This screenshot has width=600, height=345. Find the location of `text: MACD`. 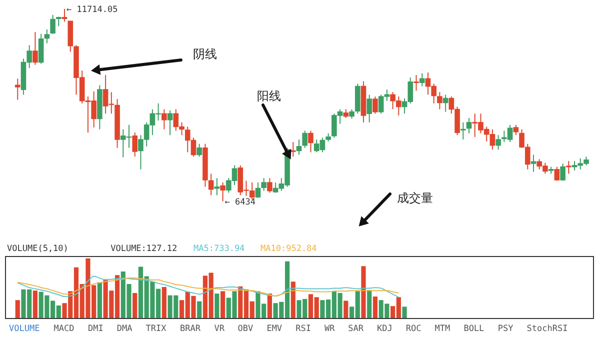

text: MACD is located at coordinates (64, 329).